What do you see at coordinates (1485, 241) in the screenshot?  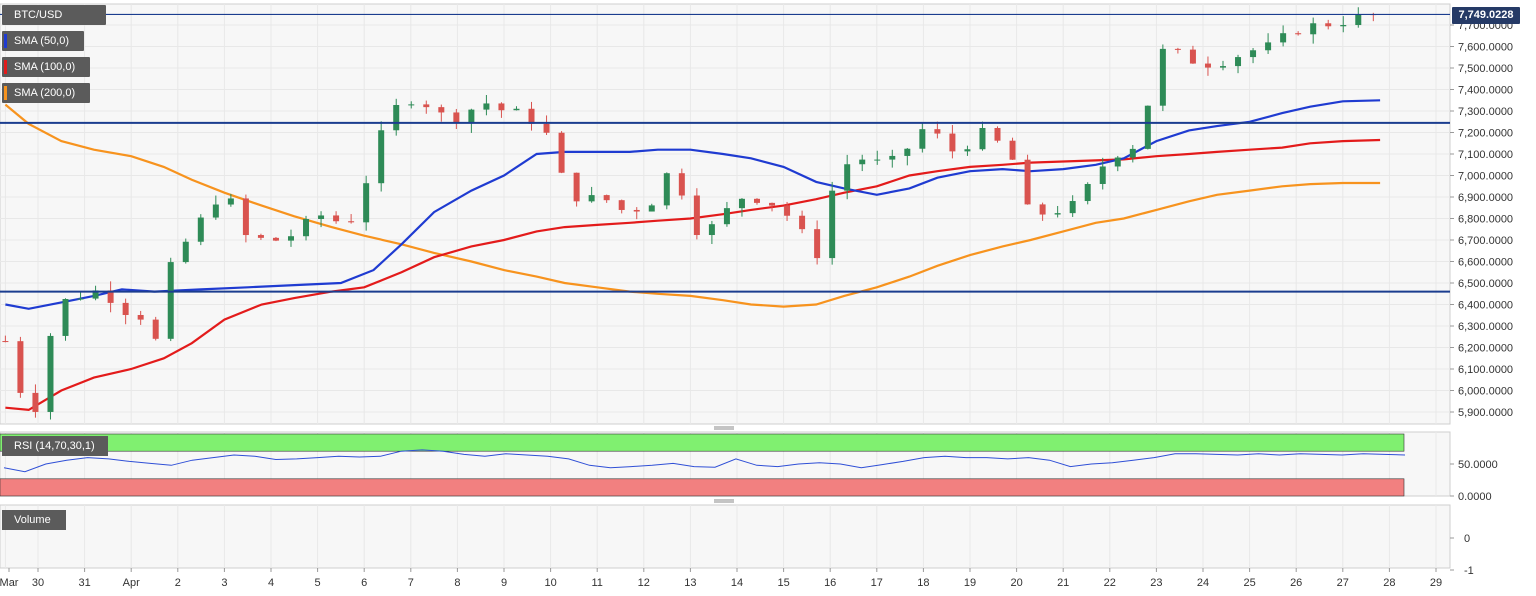 I see `y-tick-label: 6,700.0000` at bounding box center [1485, 241].